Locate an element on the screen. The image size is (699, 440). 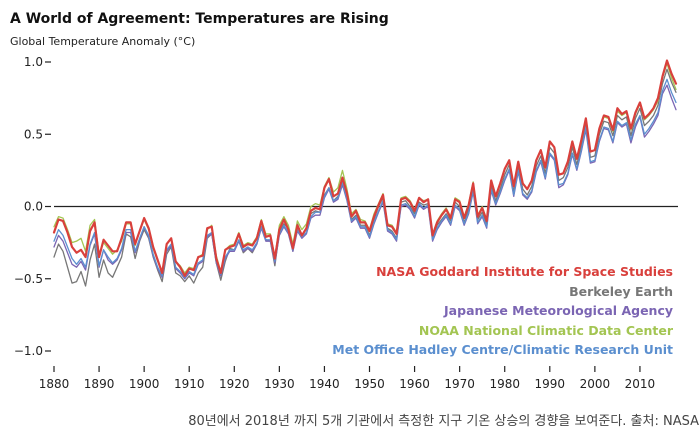
x-tick-label: 1930 is located at coordinates (279, 384).